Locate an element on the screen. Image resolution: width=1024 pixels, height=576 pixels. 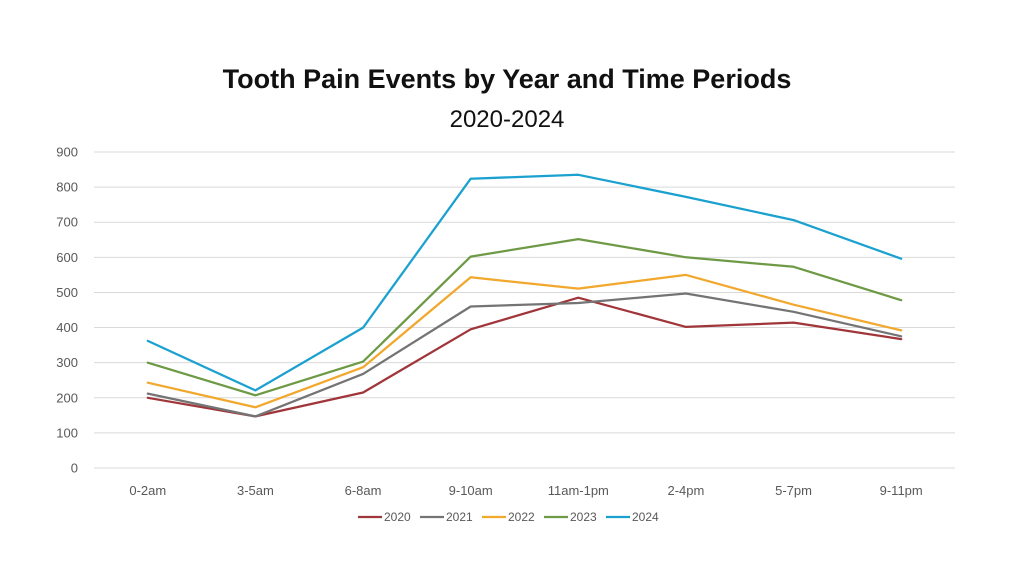
x-tick-label: 3-5am is located at coordinates (255, 490).